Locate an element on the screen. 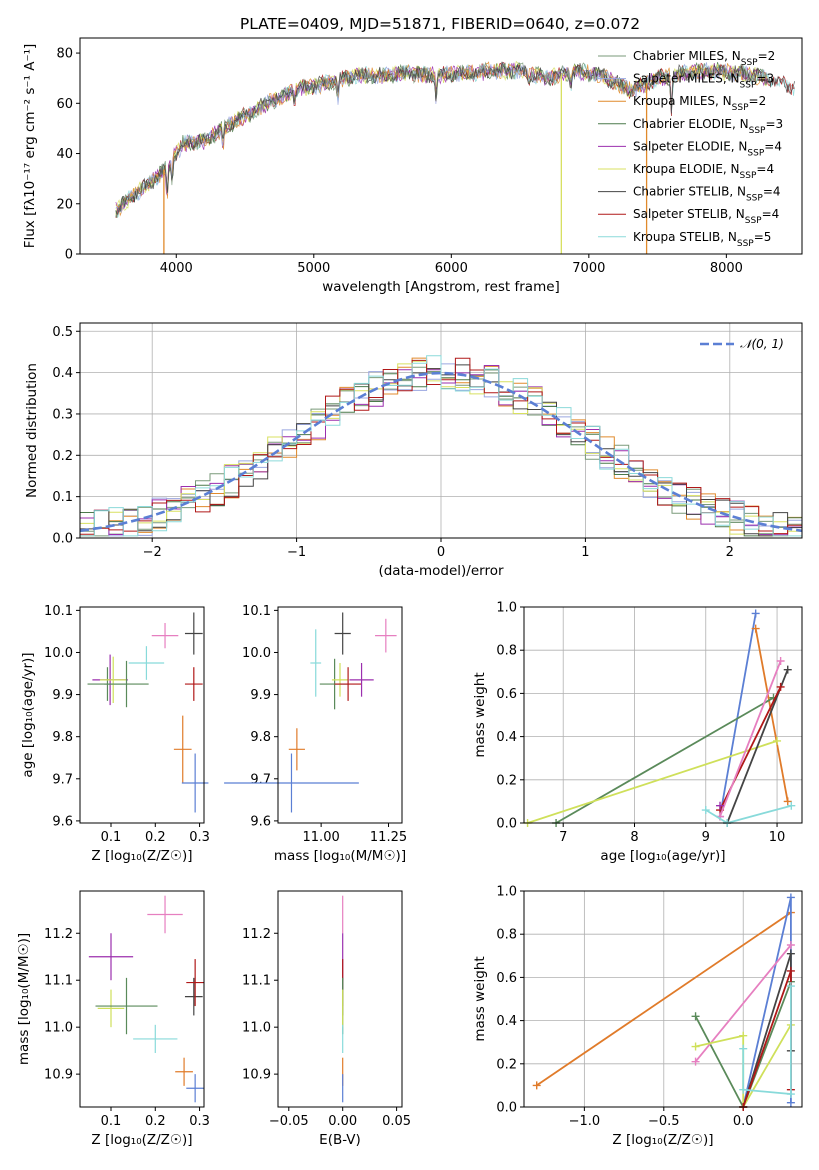  legend-label: Kroupa MILES, NSSP=2 is located at coordinates (699, 103).